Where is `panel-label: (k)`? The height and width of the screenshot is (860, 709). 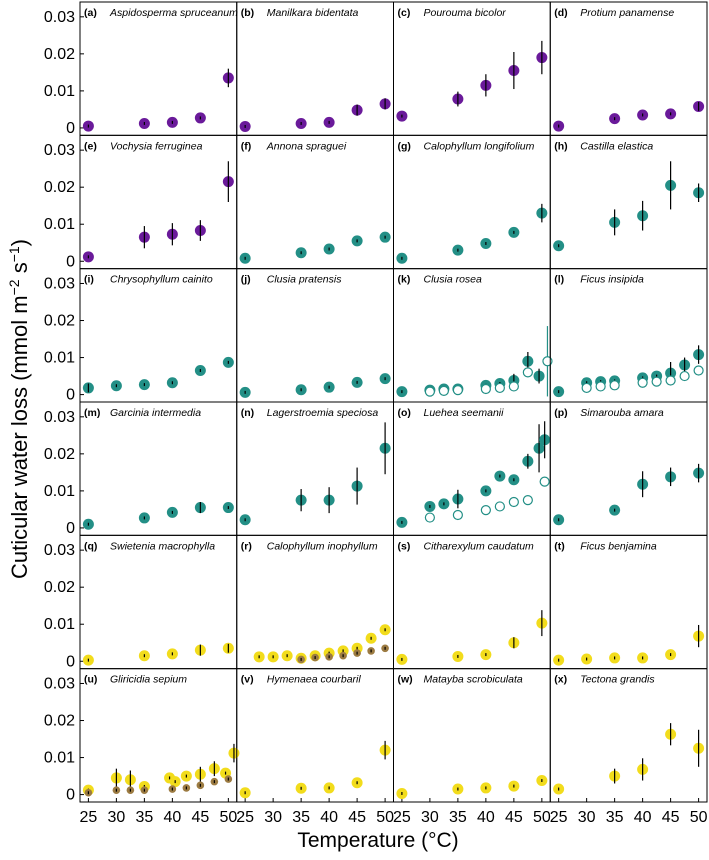 panel-label: (k) is located at coordinates (404, 280).